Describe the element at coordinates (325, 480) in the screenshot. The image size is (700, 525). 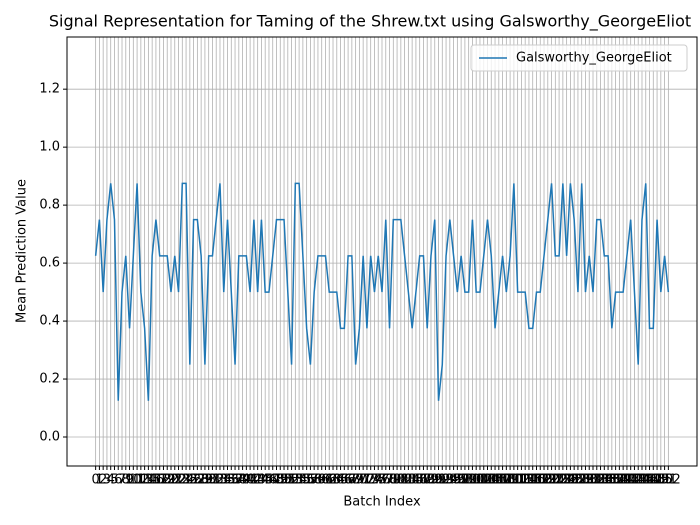
I see `x-tick-label: 61` at that location.